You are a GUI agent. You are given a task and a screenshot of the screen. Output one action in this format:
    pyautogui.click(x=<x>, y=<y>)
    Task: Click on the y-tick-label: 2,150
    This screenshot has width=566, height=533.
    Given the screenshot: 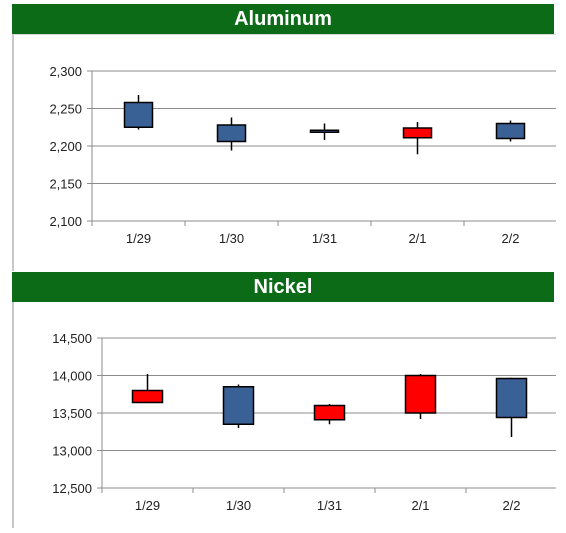 What is the action you would take?
    pyautogui.click(x=65, y=184)
    